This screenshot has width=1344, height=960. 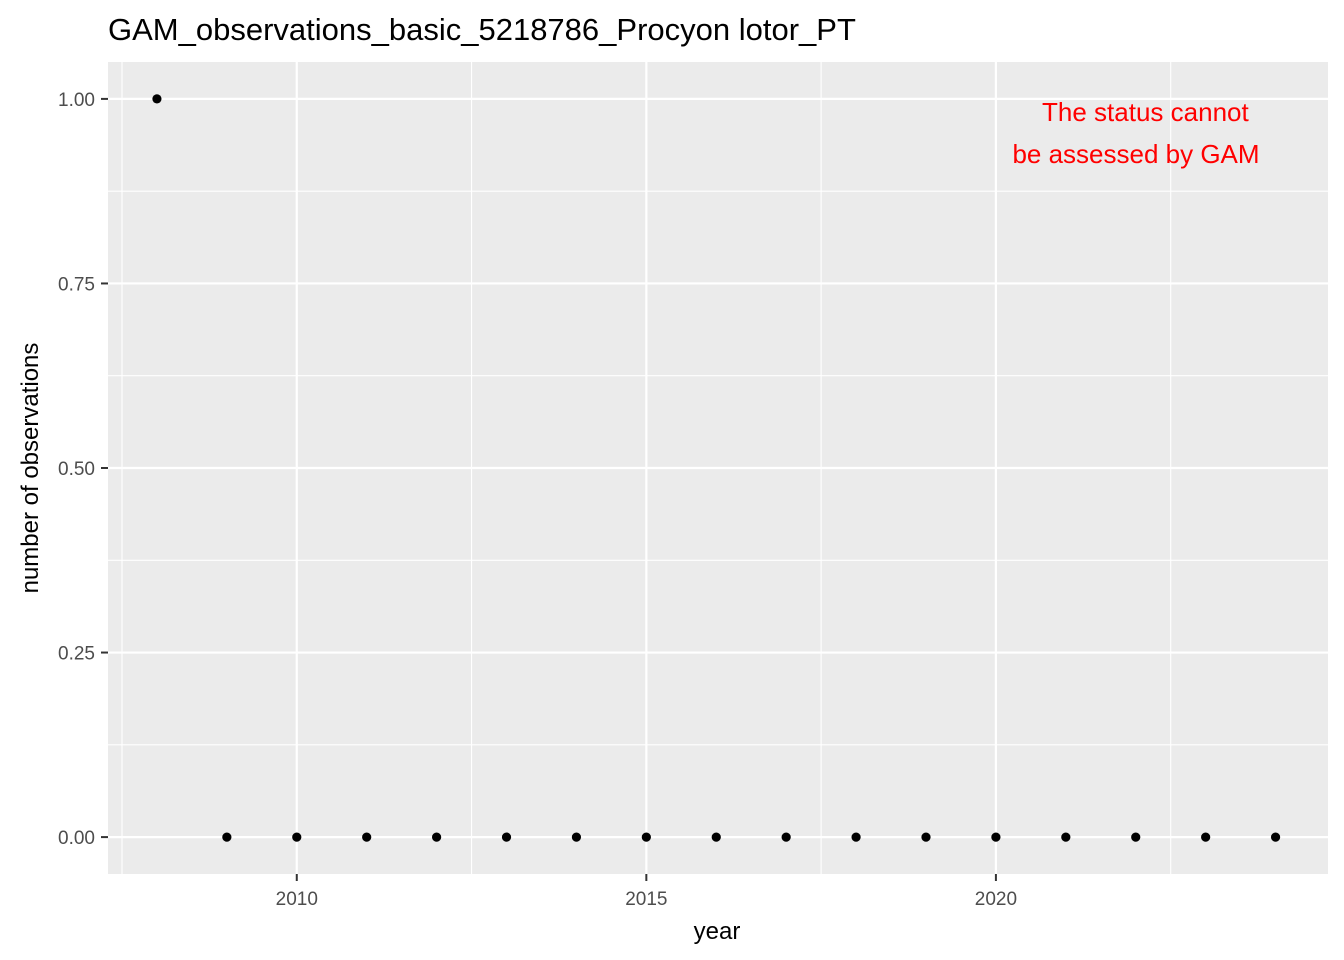 What do you see at coordinates (1136, 837) in the screenshot?
I see `data-point-2022` at bounding box center [1136, 837].